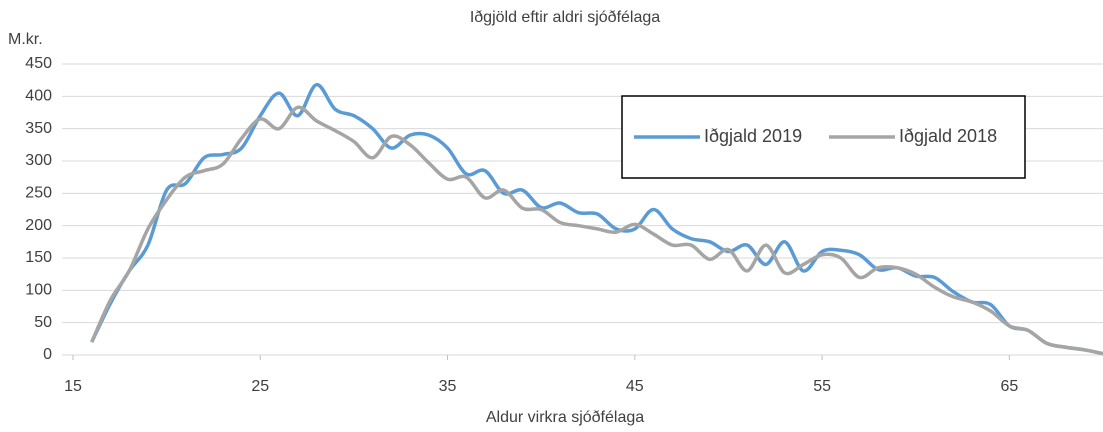 The height and width of the screenshot is (432, 1103). I want to click on y-tick-label: 400, so click(38, 96).